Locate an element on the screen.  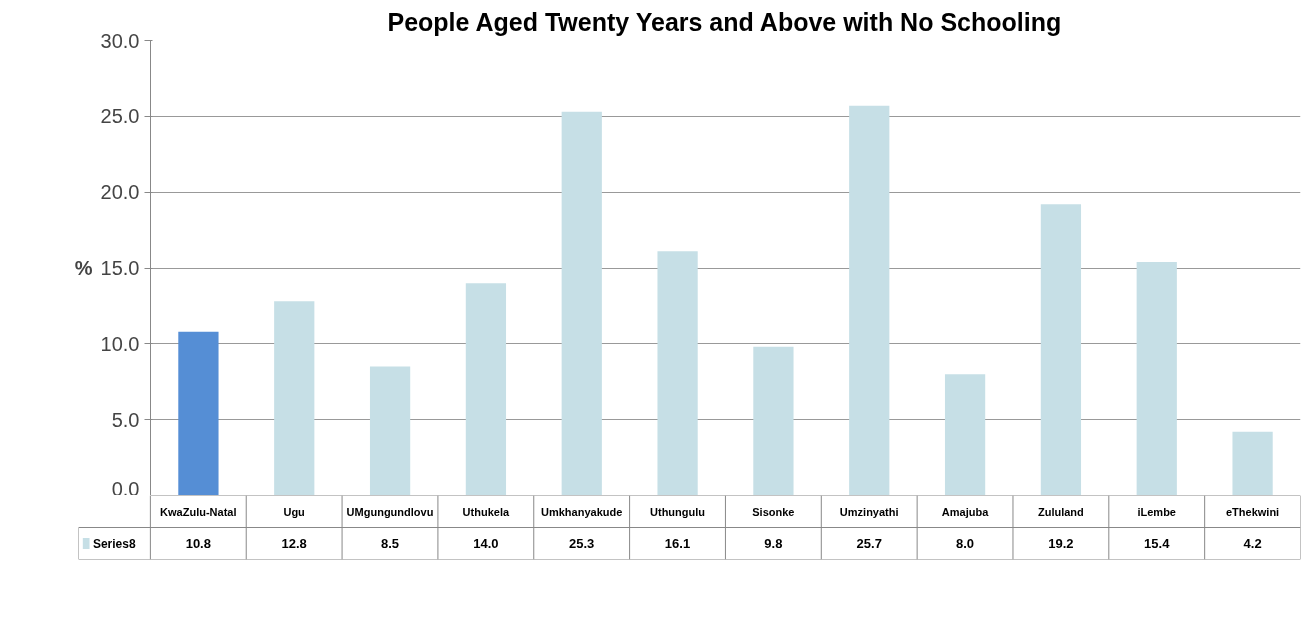
x-tick-label: Umzinyathi is located at coordinates (869, 511).